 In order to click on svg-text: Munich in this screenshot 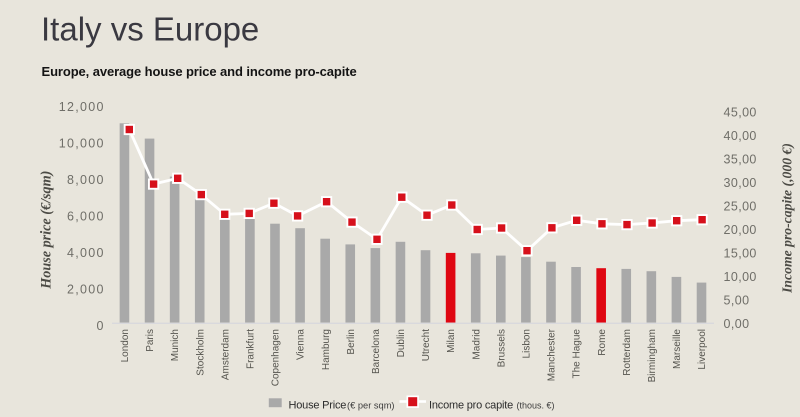, I will do `click(175, 345)`.